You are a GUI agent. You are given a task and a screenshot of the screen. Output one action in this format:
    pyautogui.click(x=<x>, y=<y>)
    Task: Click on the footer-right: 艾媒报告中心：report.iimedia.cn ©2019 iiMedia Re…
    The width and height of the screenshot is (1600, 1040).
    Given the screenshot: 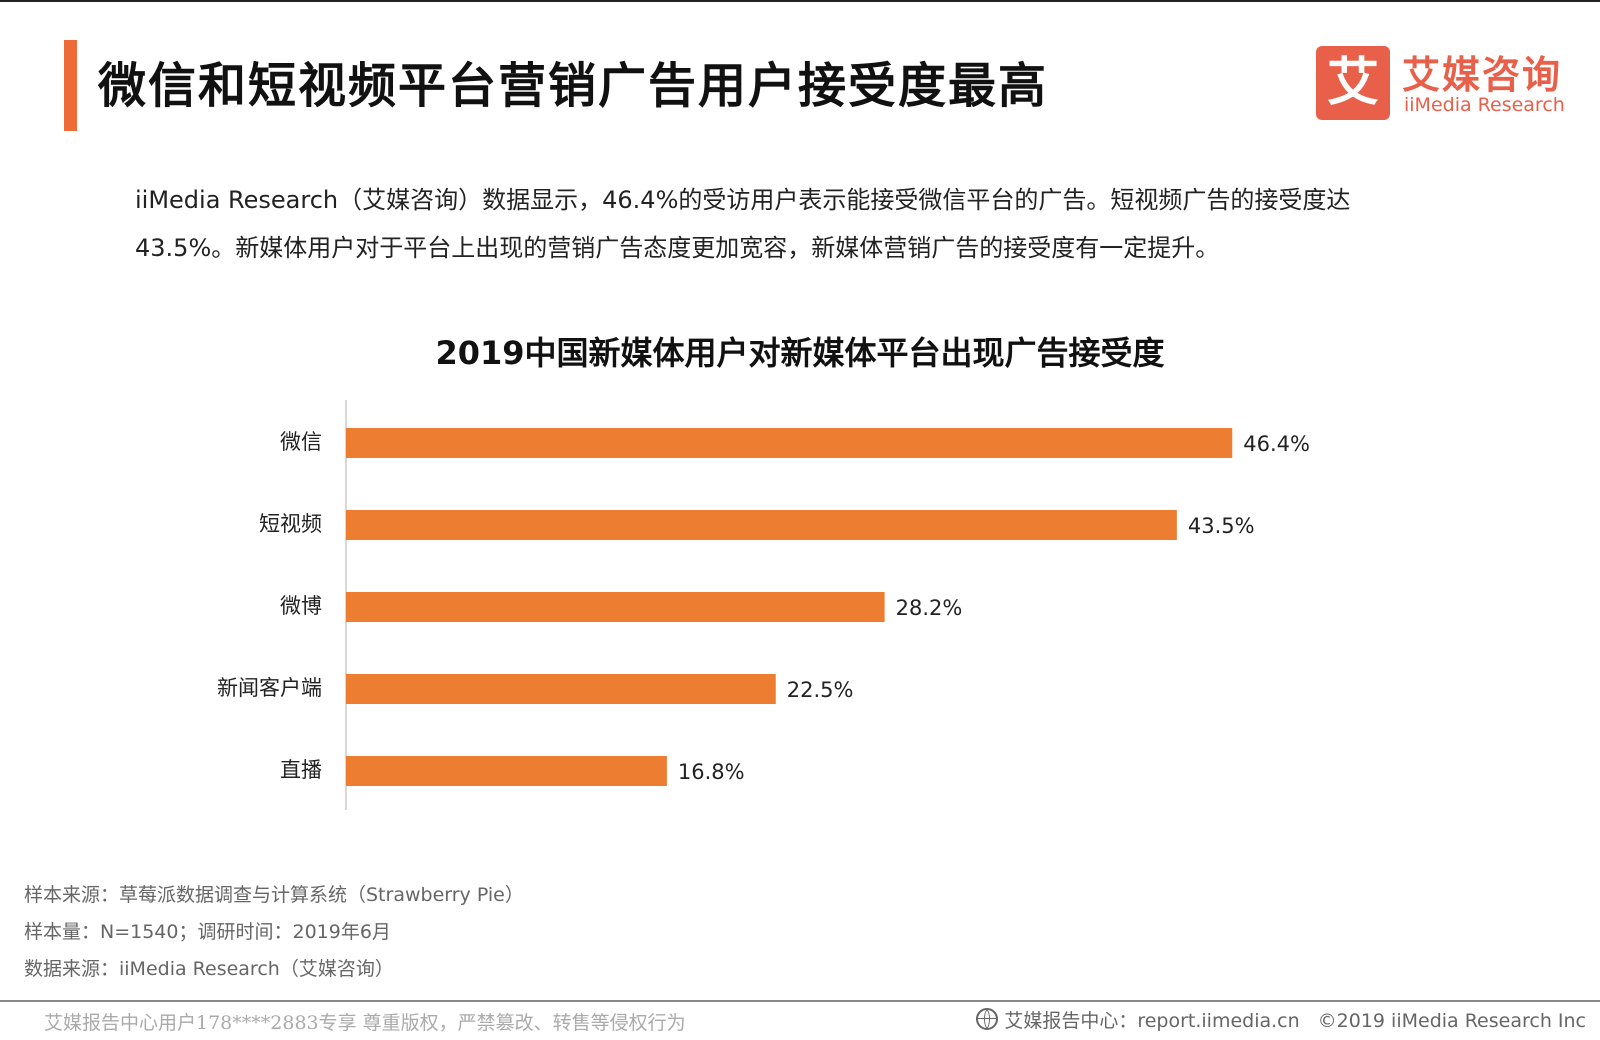 What is the action you would take?
    pyautogui.click(x=1281, y=1019)
    